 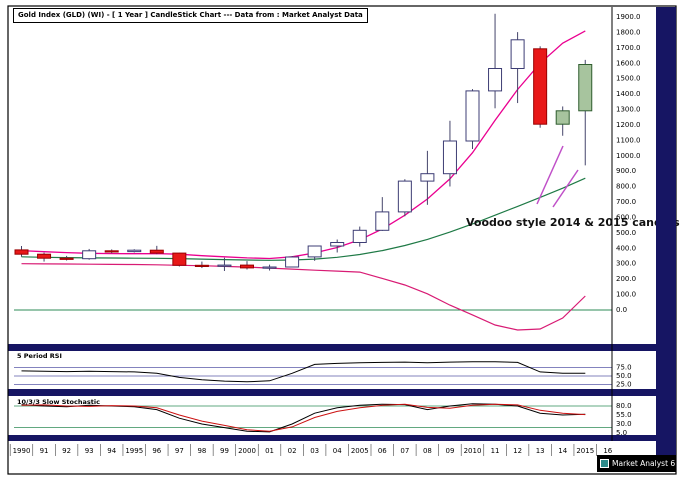 I want to click on brand-box: Market Analyst 6, so click(x=636, y=463).